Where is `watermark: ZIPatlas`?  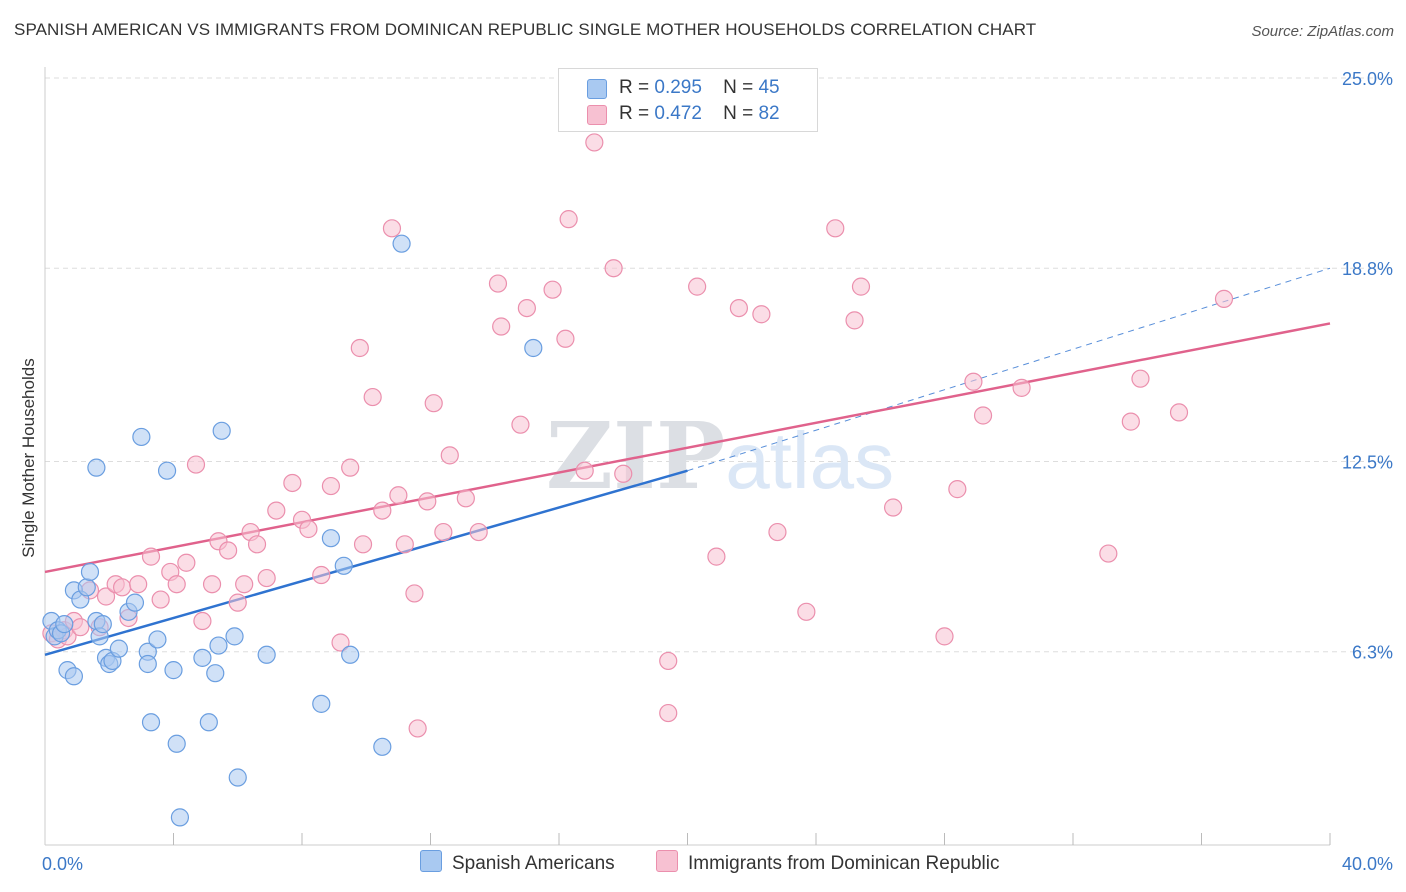 watermark: ZIPatlas is located at coordinates (720, 456).